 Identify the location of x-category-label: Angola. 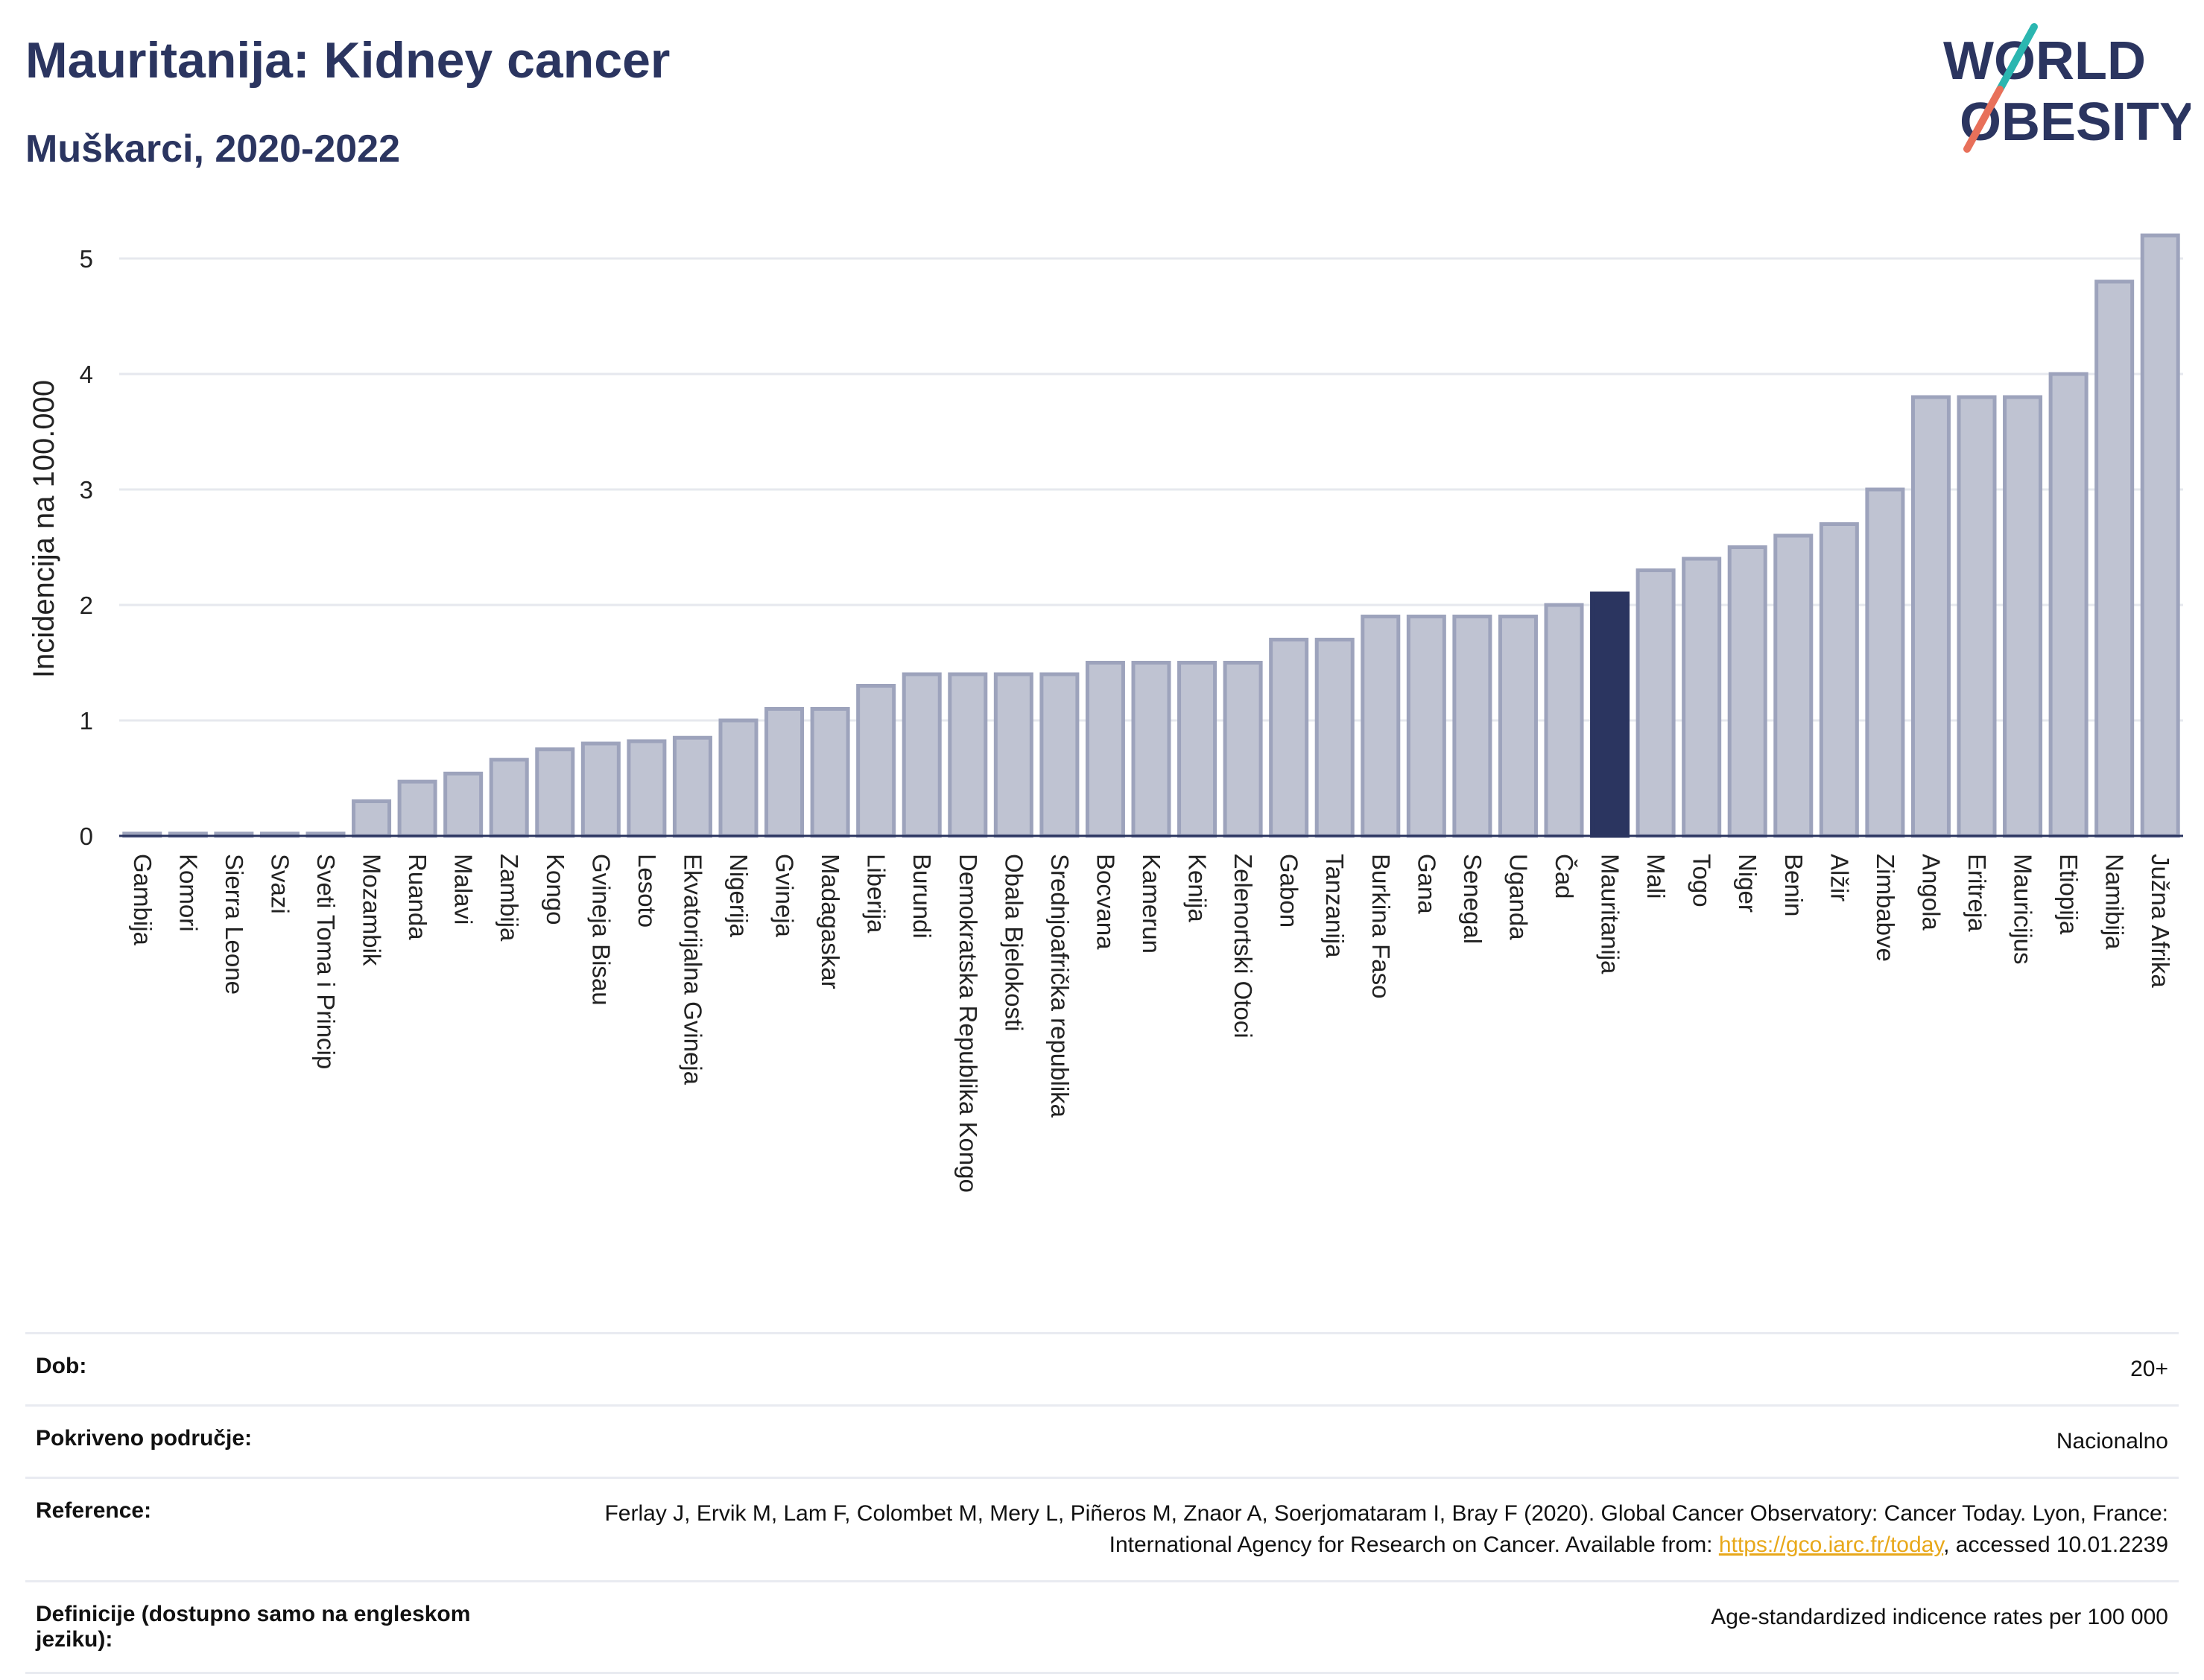
(1931, 892).